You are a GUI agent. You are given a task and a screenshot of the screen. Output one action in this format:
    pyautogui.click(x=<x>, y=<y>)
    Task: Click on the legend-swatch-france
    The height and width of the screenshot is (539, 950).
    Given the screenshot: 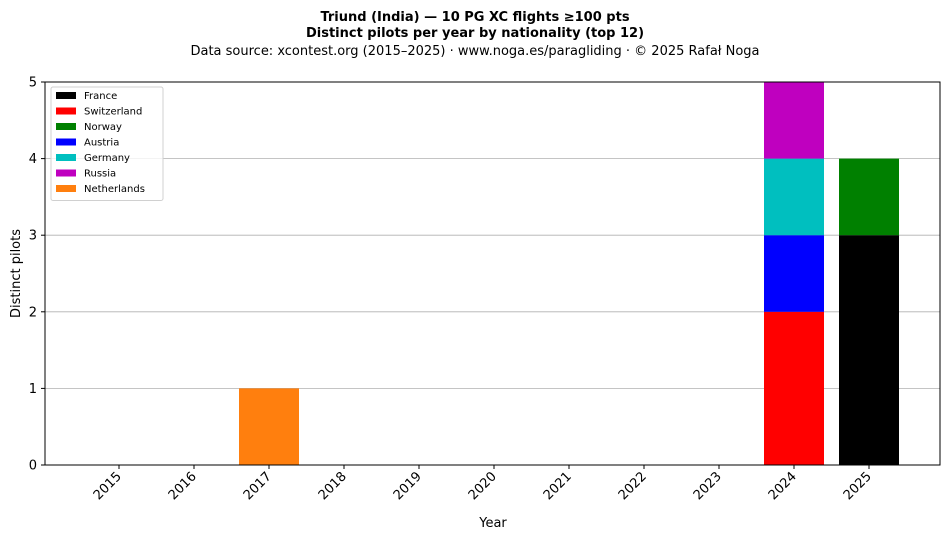 What is the action you would take?
    pyautogui.click(x=66, y=95)
    